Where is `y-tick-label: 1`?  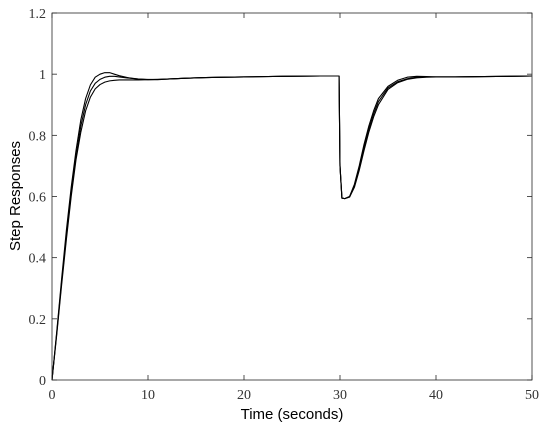 y-tick-label: 1 is located at coordinates (42, 75).